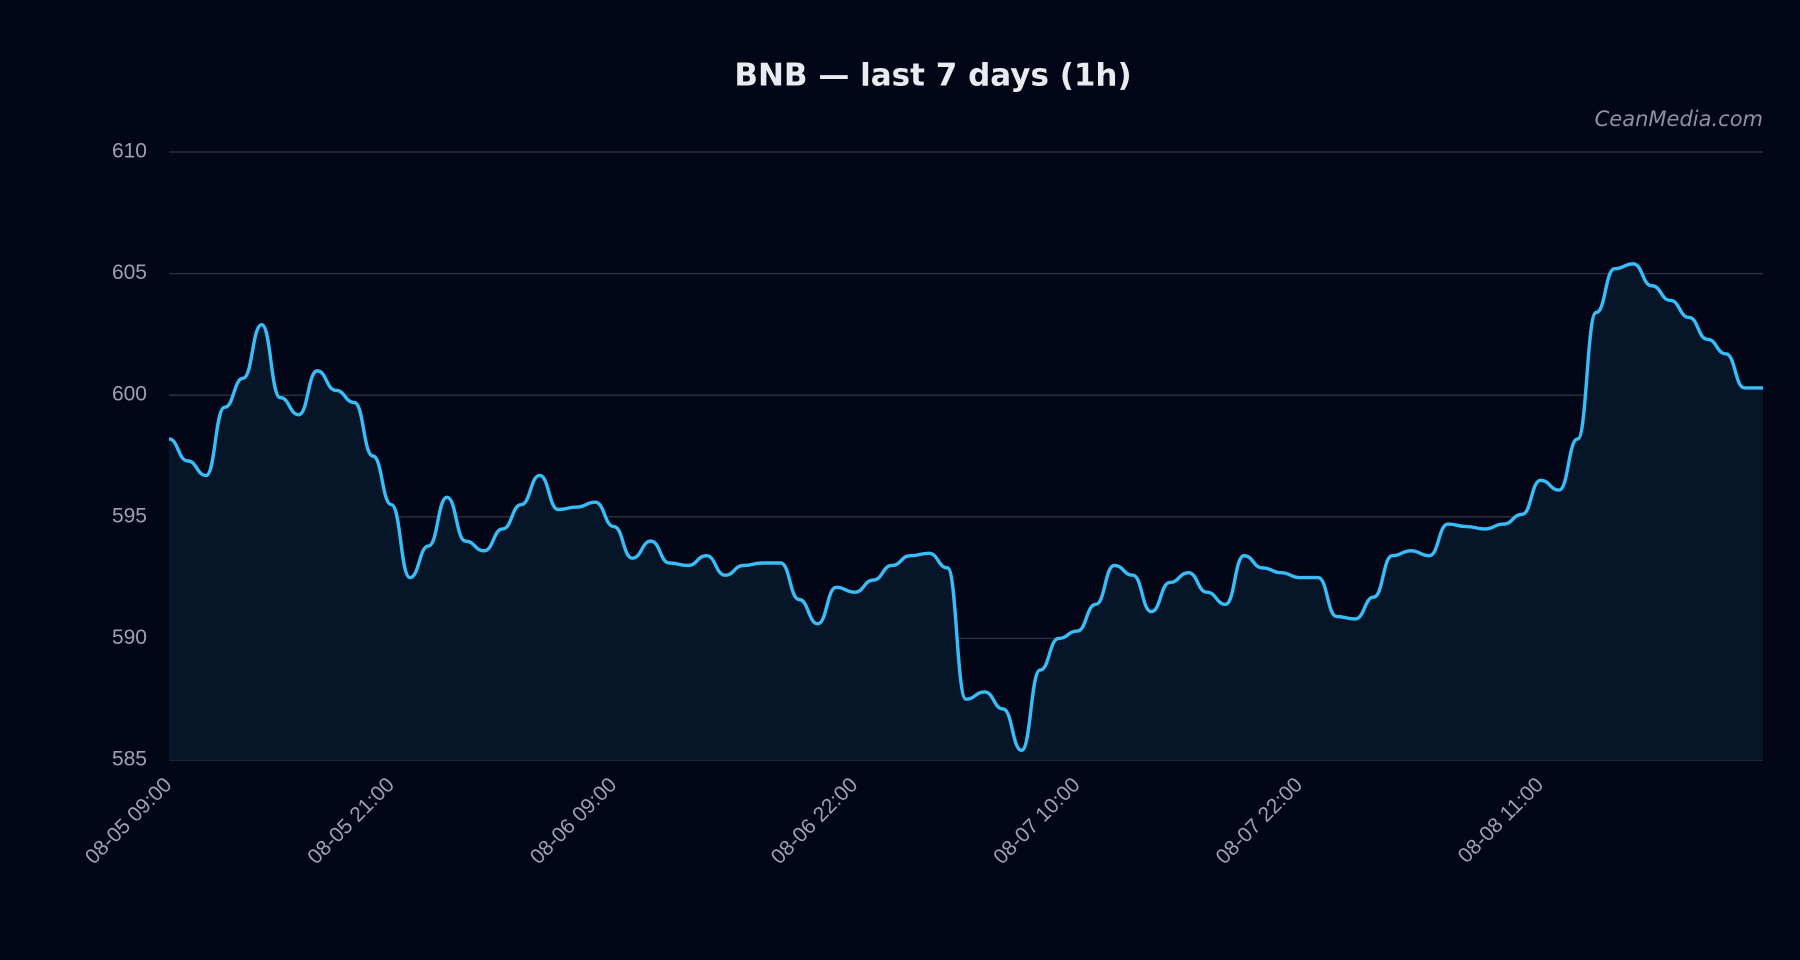 The image size is (1800, 960). Describe the element at coordinates (129, 759) in the screenshot. I see `y-tick-label: 585` at that location.